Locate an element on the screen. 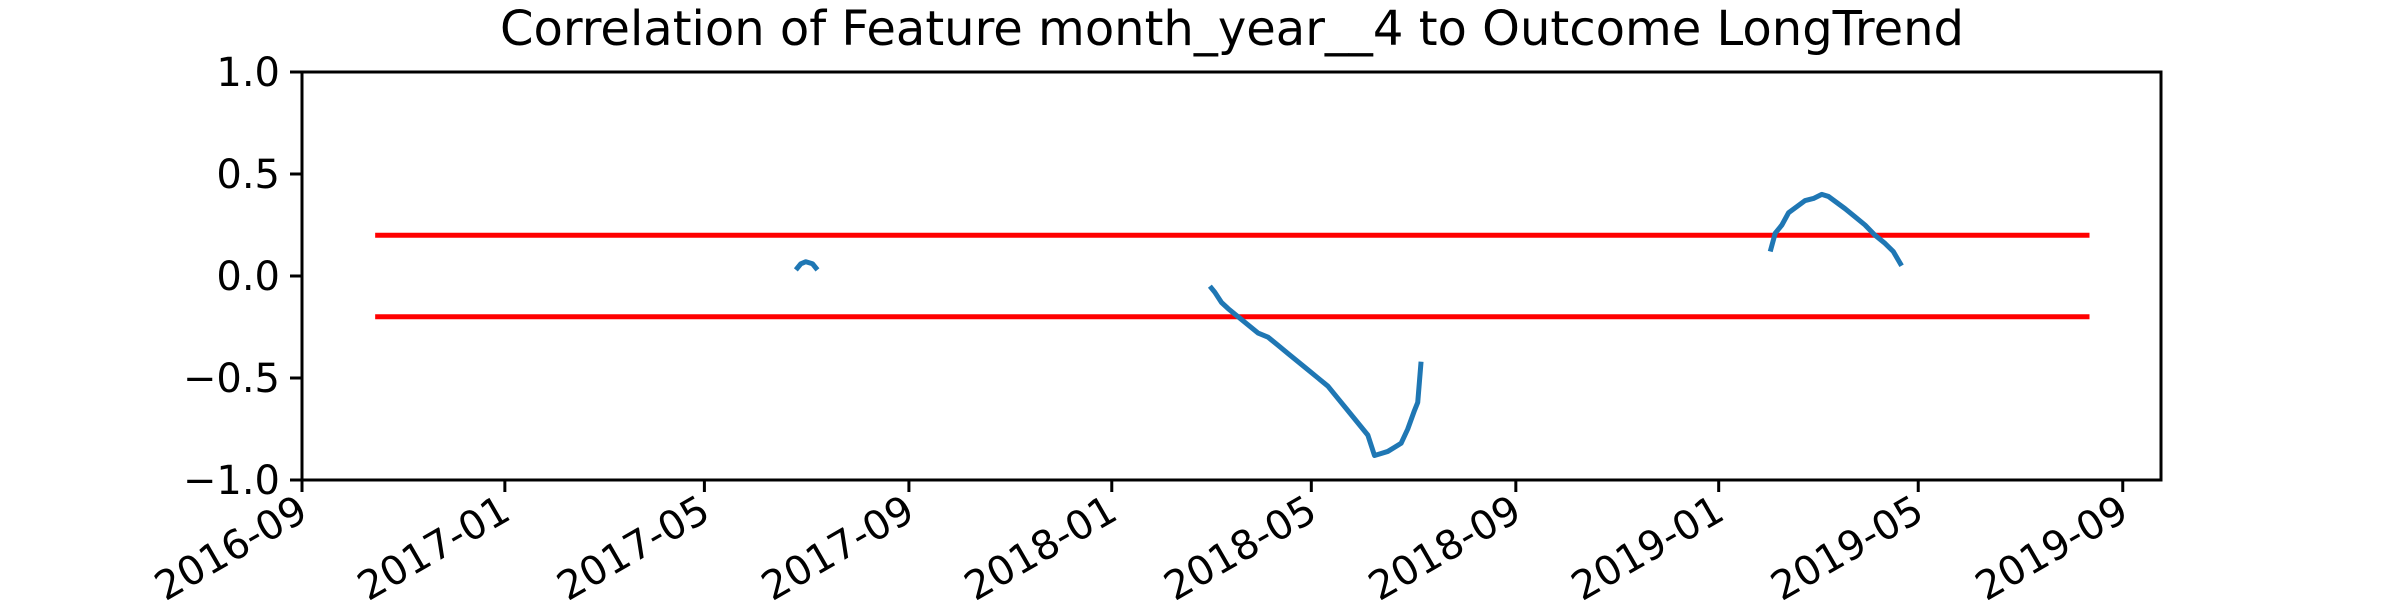 The height and width of the screenshot is (600, 2400). y-tick-label-3: 0.5 is located at coordinates (248, 175).